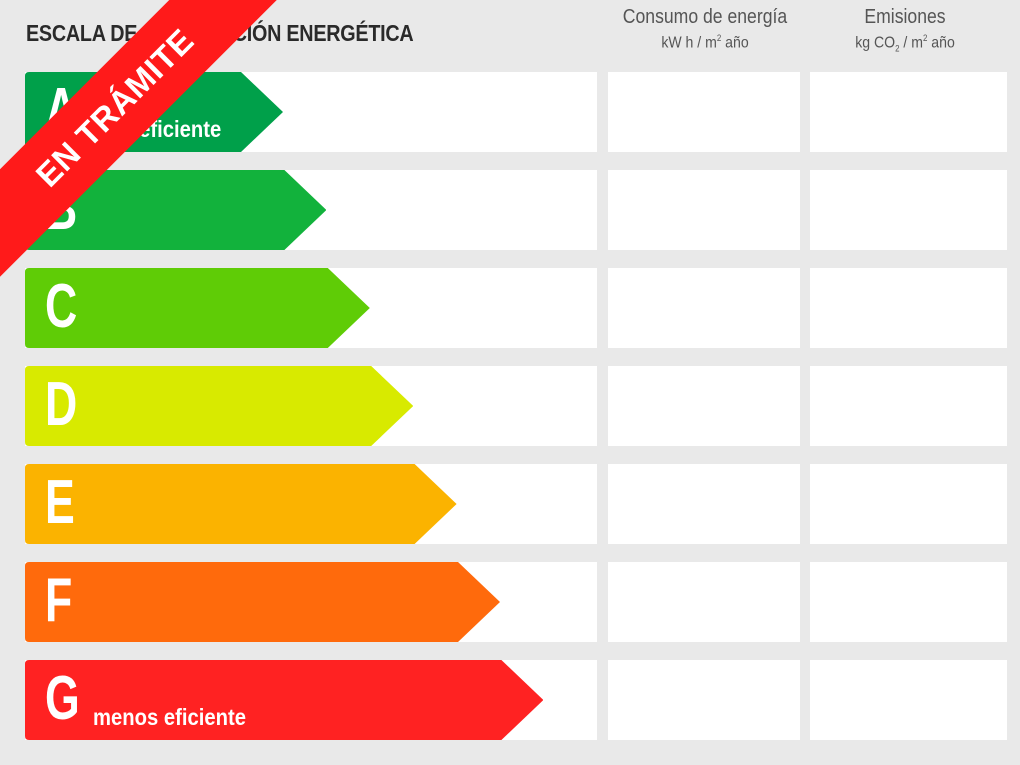 The width and height of the screenshot is (1020, 765). Describe the element at coordinates (59, 600) in the screenshot. I see `rating-letter: F` at that location.